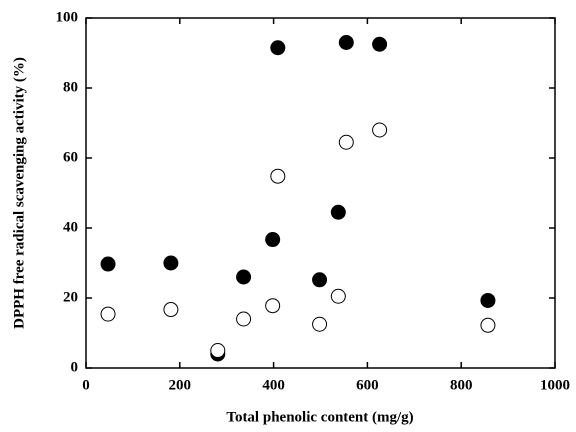 The image size is (576, 432). What do you see at coordinates (70, 87) in the screenshot?
I see `y-tick-label: 80` at bounding box center [70, 87].